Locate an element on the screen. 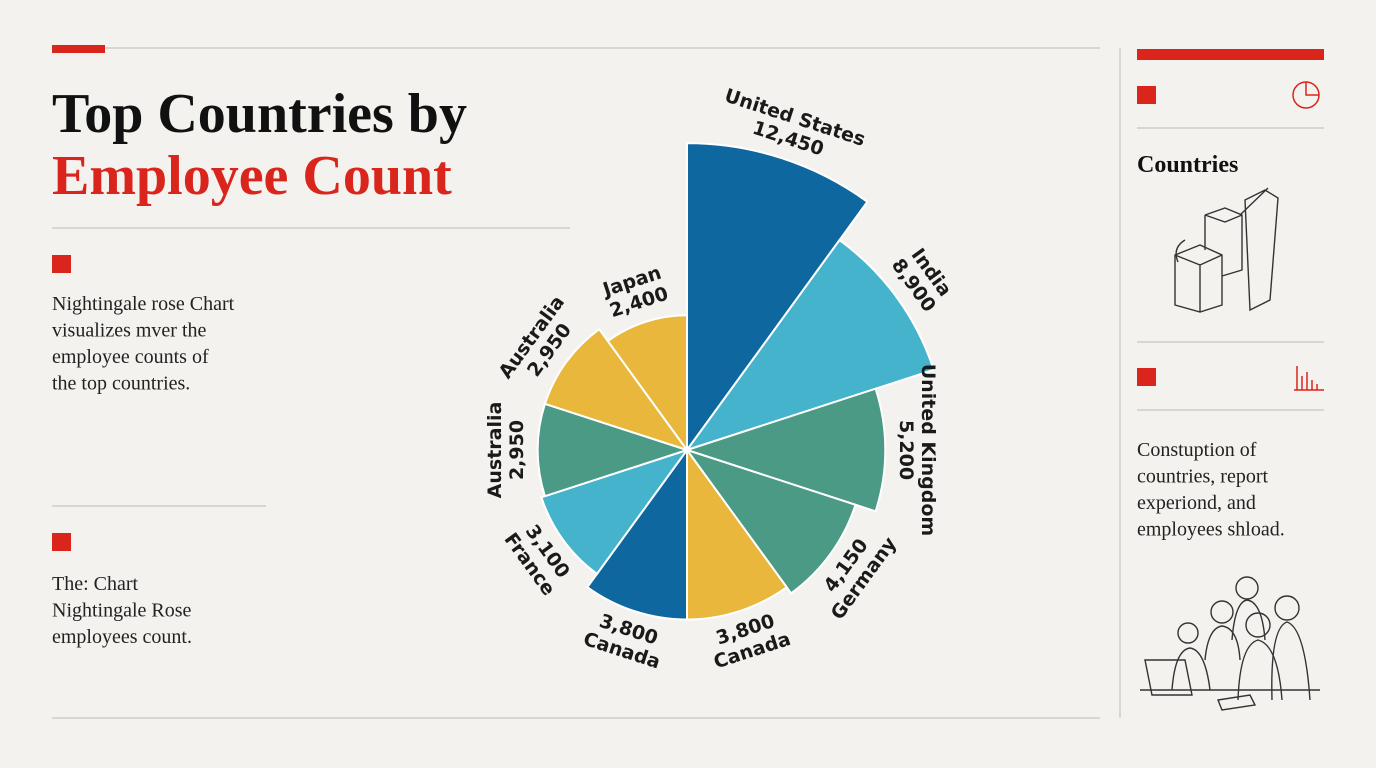 The height and width of the screenshot is (768, 1376). slice-label: United Kingdom is located at coordinates (928, 450).